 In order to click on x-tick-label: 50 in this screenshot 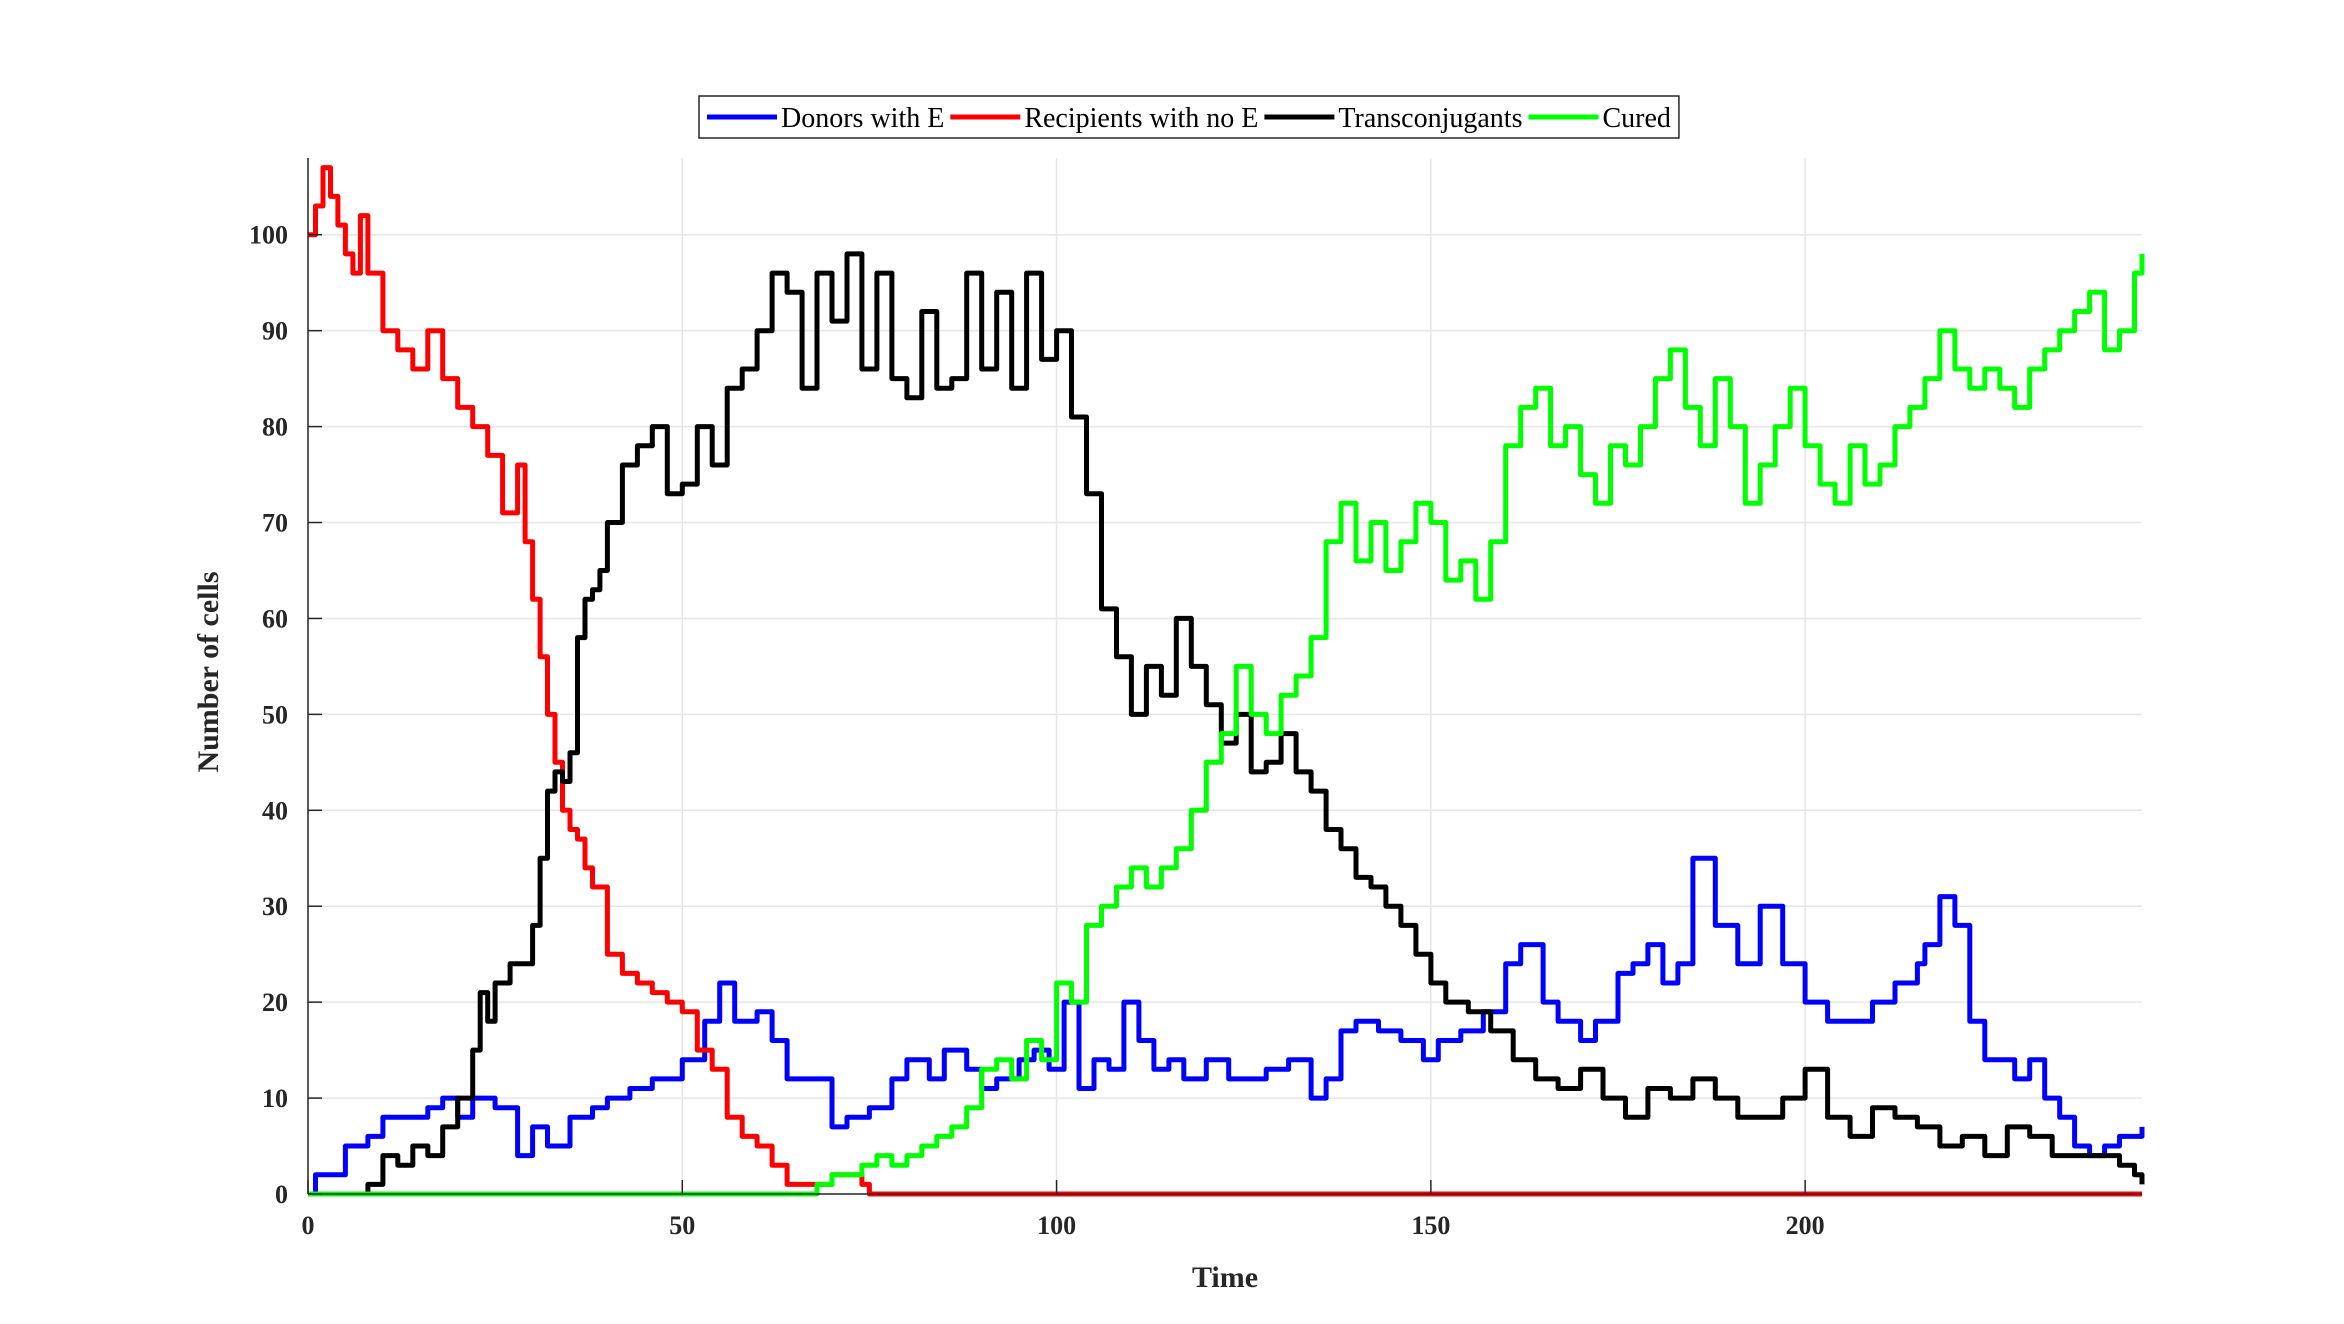, I will do `click(682, 1225)`.